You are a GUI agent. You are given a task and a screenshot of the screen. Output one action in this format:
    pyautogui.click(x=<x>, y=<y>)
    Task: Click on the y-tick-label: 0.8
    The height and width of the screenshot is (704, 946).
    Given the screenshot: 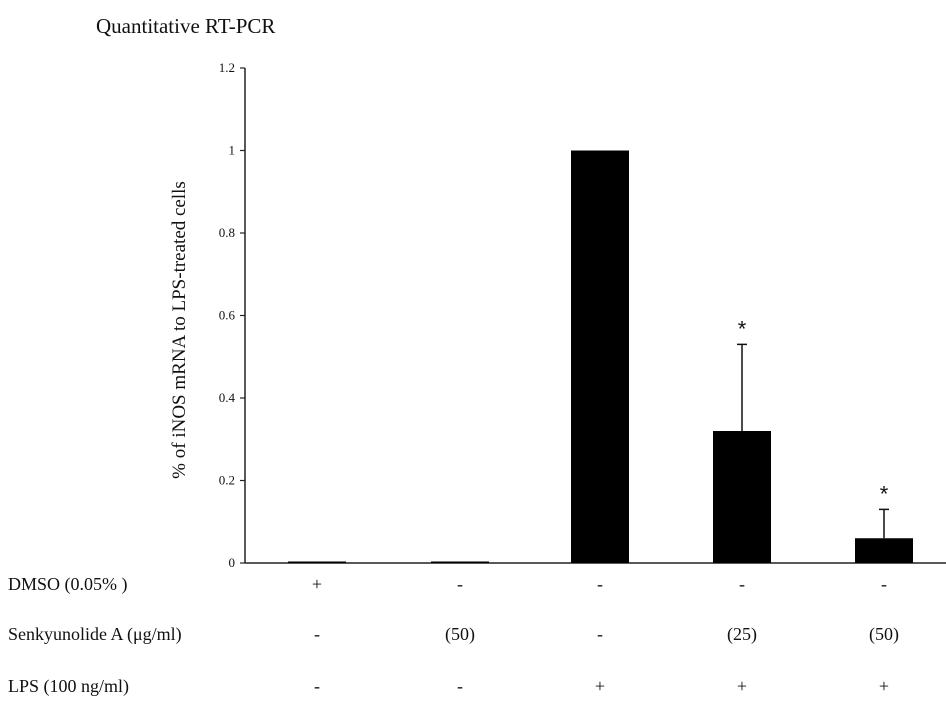 What is the action you would take?
    pyautogui.click(x=227, y=232)
    